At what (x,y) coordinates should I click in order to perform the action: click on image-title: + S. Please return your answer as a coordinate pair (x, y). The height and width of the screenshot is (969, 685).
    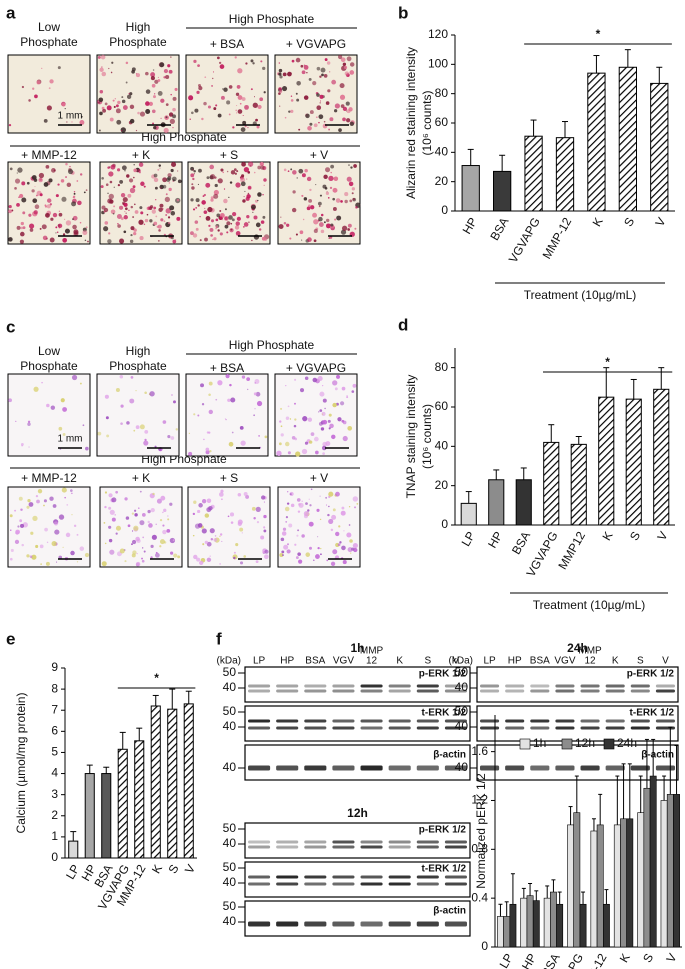
    Looking at the image, I should click on (229, 478).